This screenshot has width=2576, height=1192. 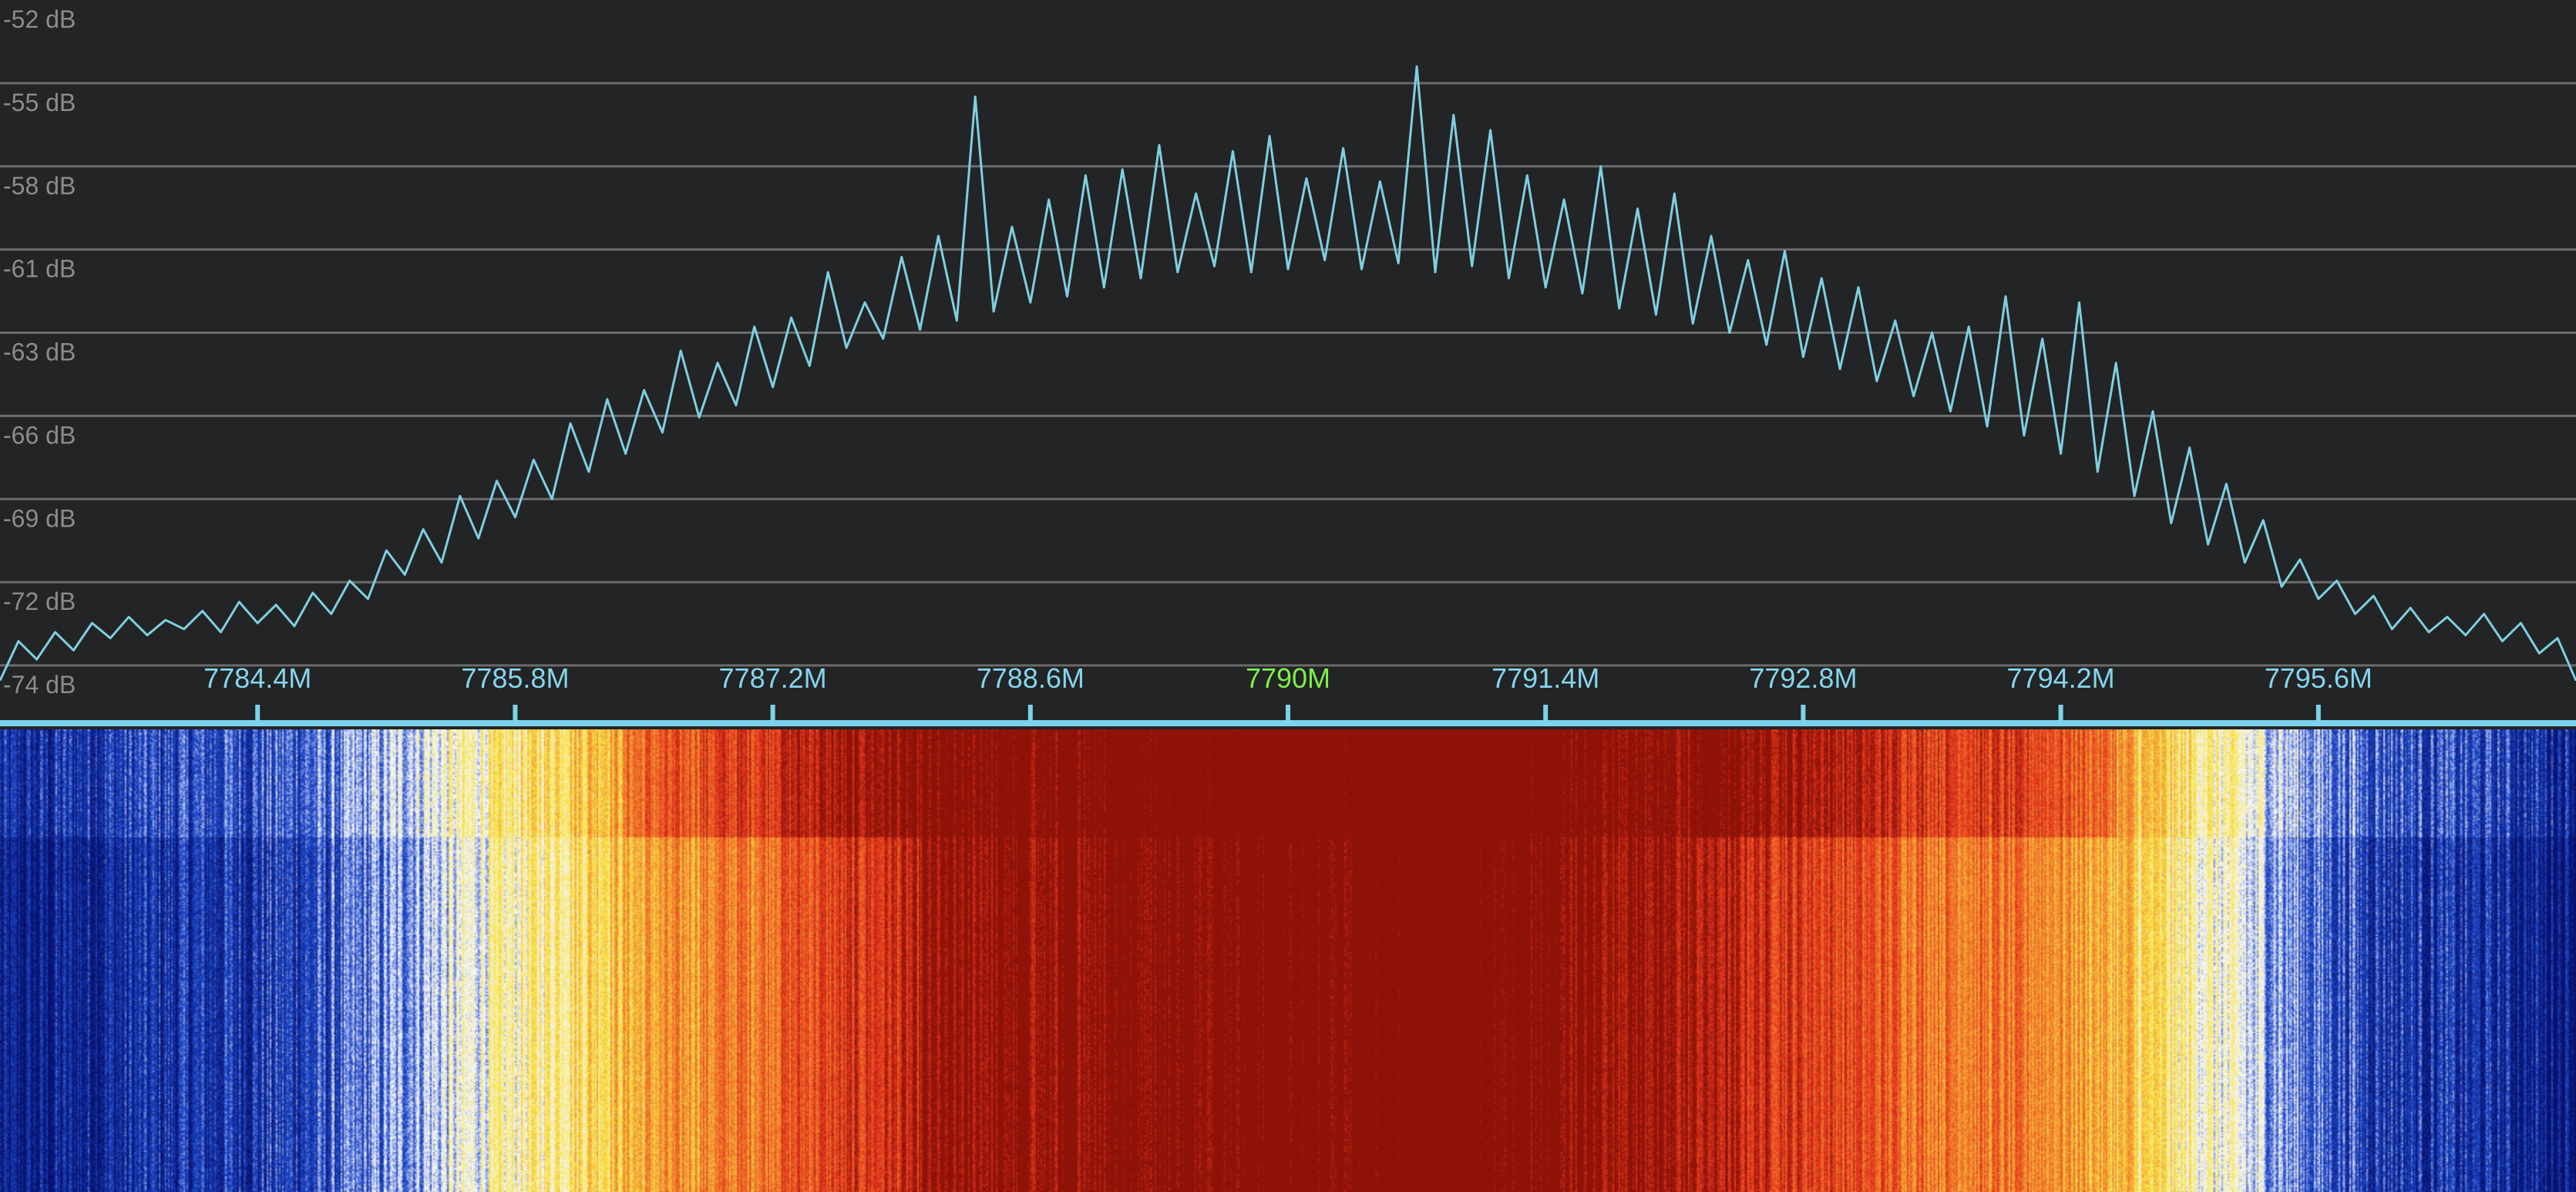 I want to click on x-tick-label: 7792.8M, so click(x=1803, y=678).